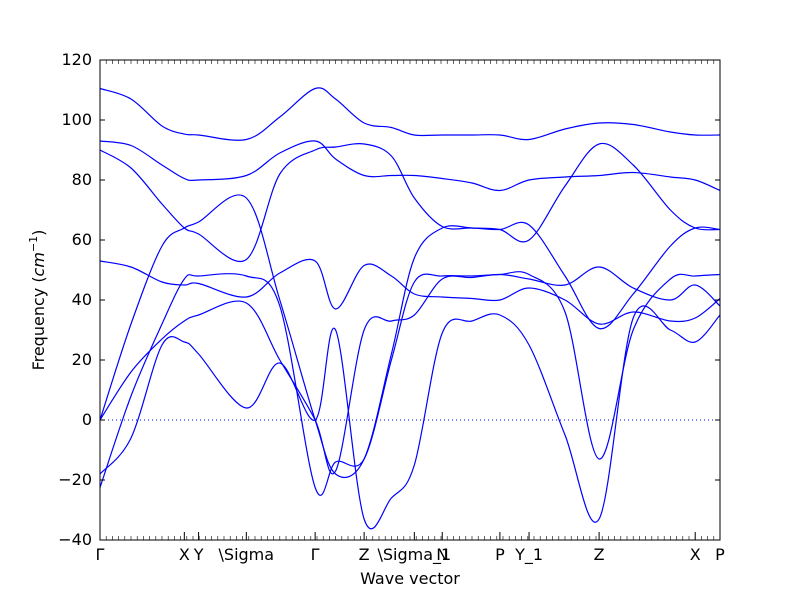 The height and width of the screenshot is (600, 800). I want to click on y-axis-label-close: ), so click(38, 233).